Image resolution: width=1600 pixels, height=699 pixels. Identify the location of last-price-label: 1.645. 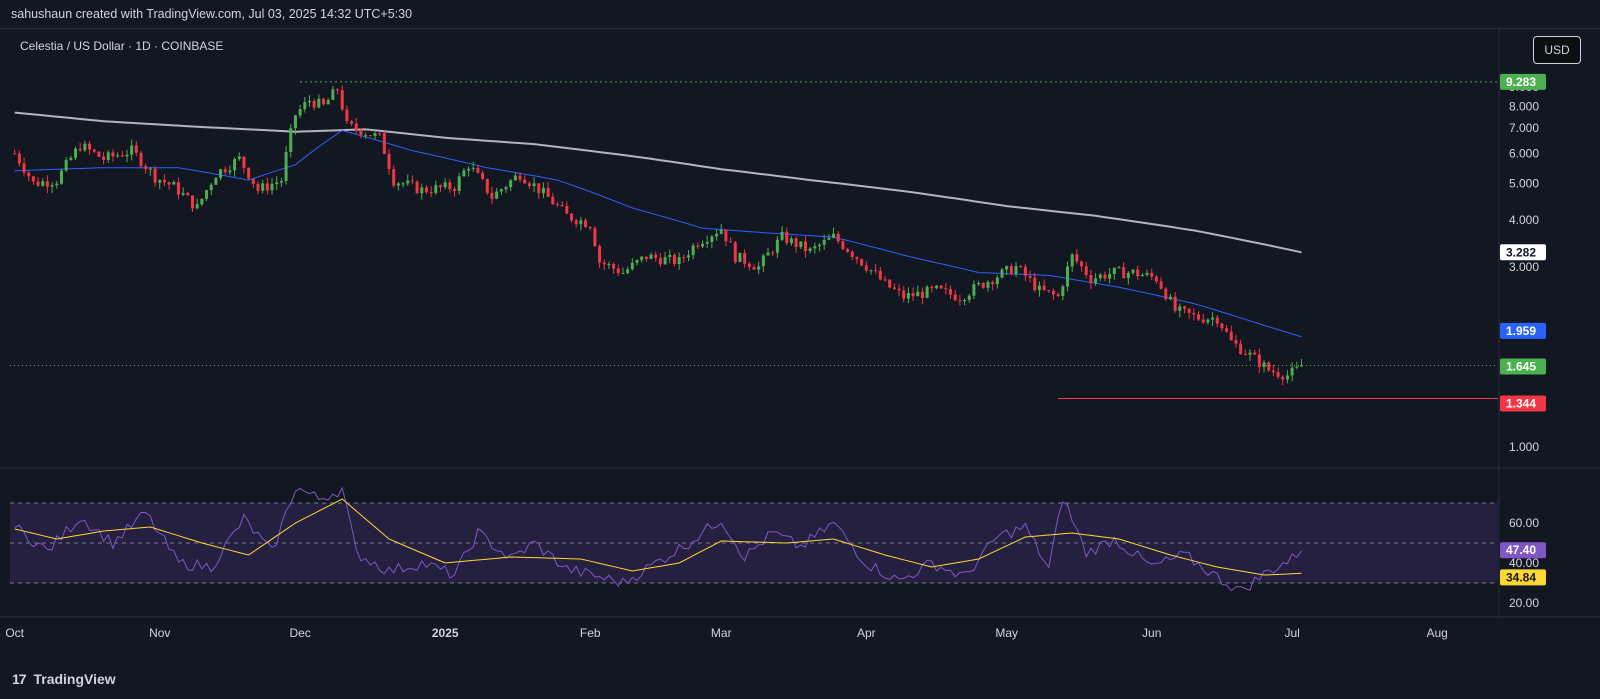
(1523, 366).